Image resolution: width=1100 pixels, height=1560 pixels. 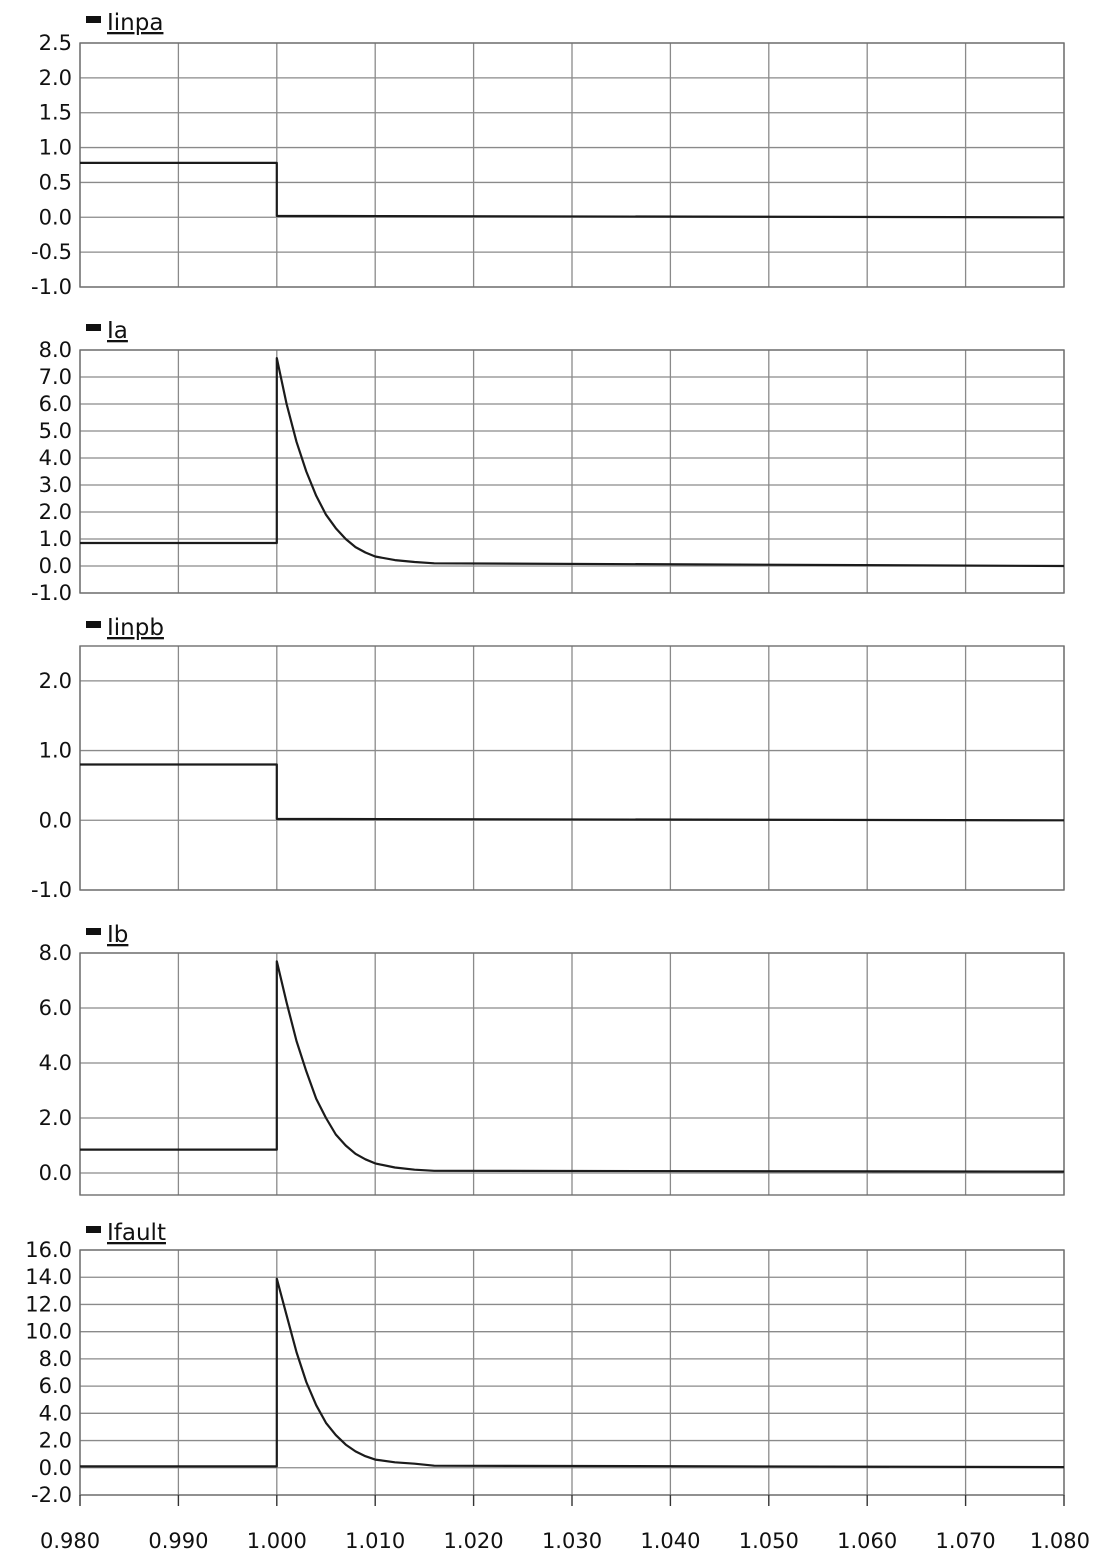 What do you see at coordinates (48, 1304) in the screenshot?
I see `y-tick-label: 12.0` at bounding box center [48, 1304].